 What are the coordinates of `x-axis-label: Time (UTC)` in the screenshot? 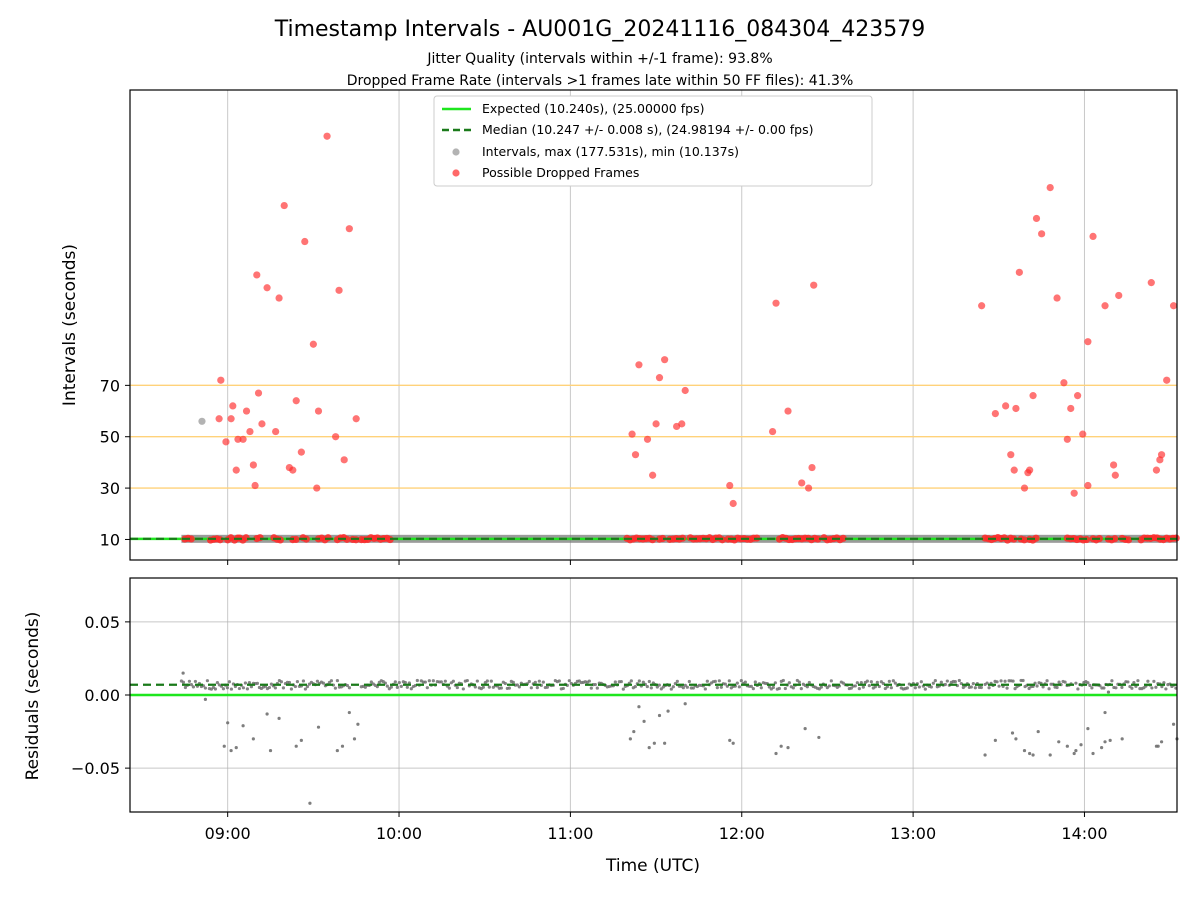 It's located at (652, 866).